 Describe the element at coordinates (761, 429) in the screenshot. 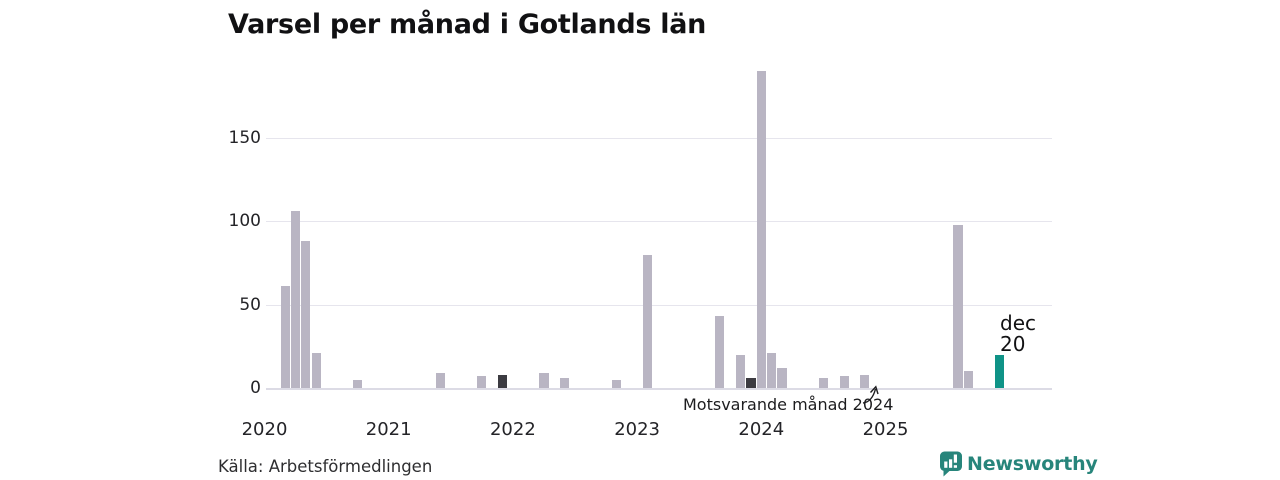

I see `x-tick-label-2024: 2024` at that location.